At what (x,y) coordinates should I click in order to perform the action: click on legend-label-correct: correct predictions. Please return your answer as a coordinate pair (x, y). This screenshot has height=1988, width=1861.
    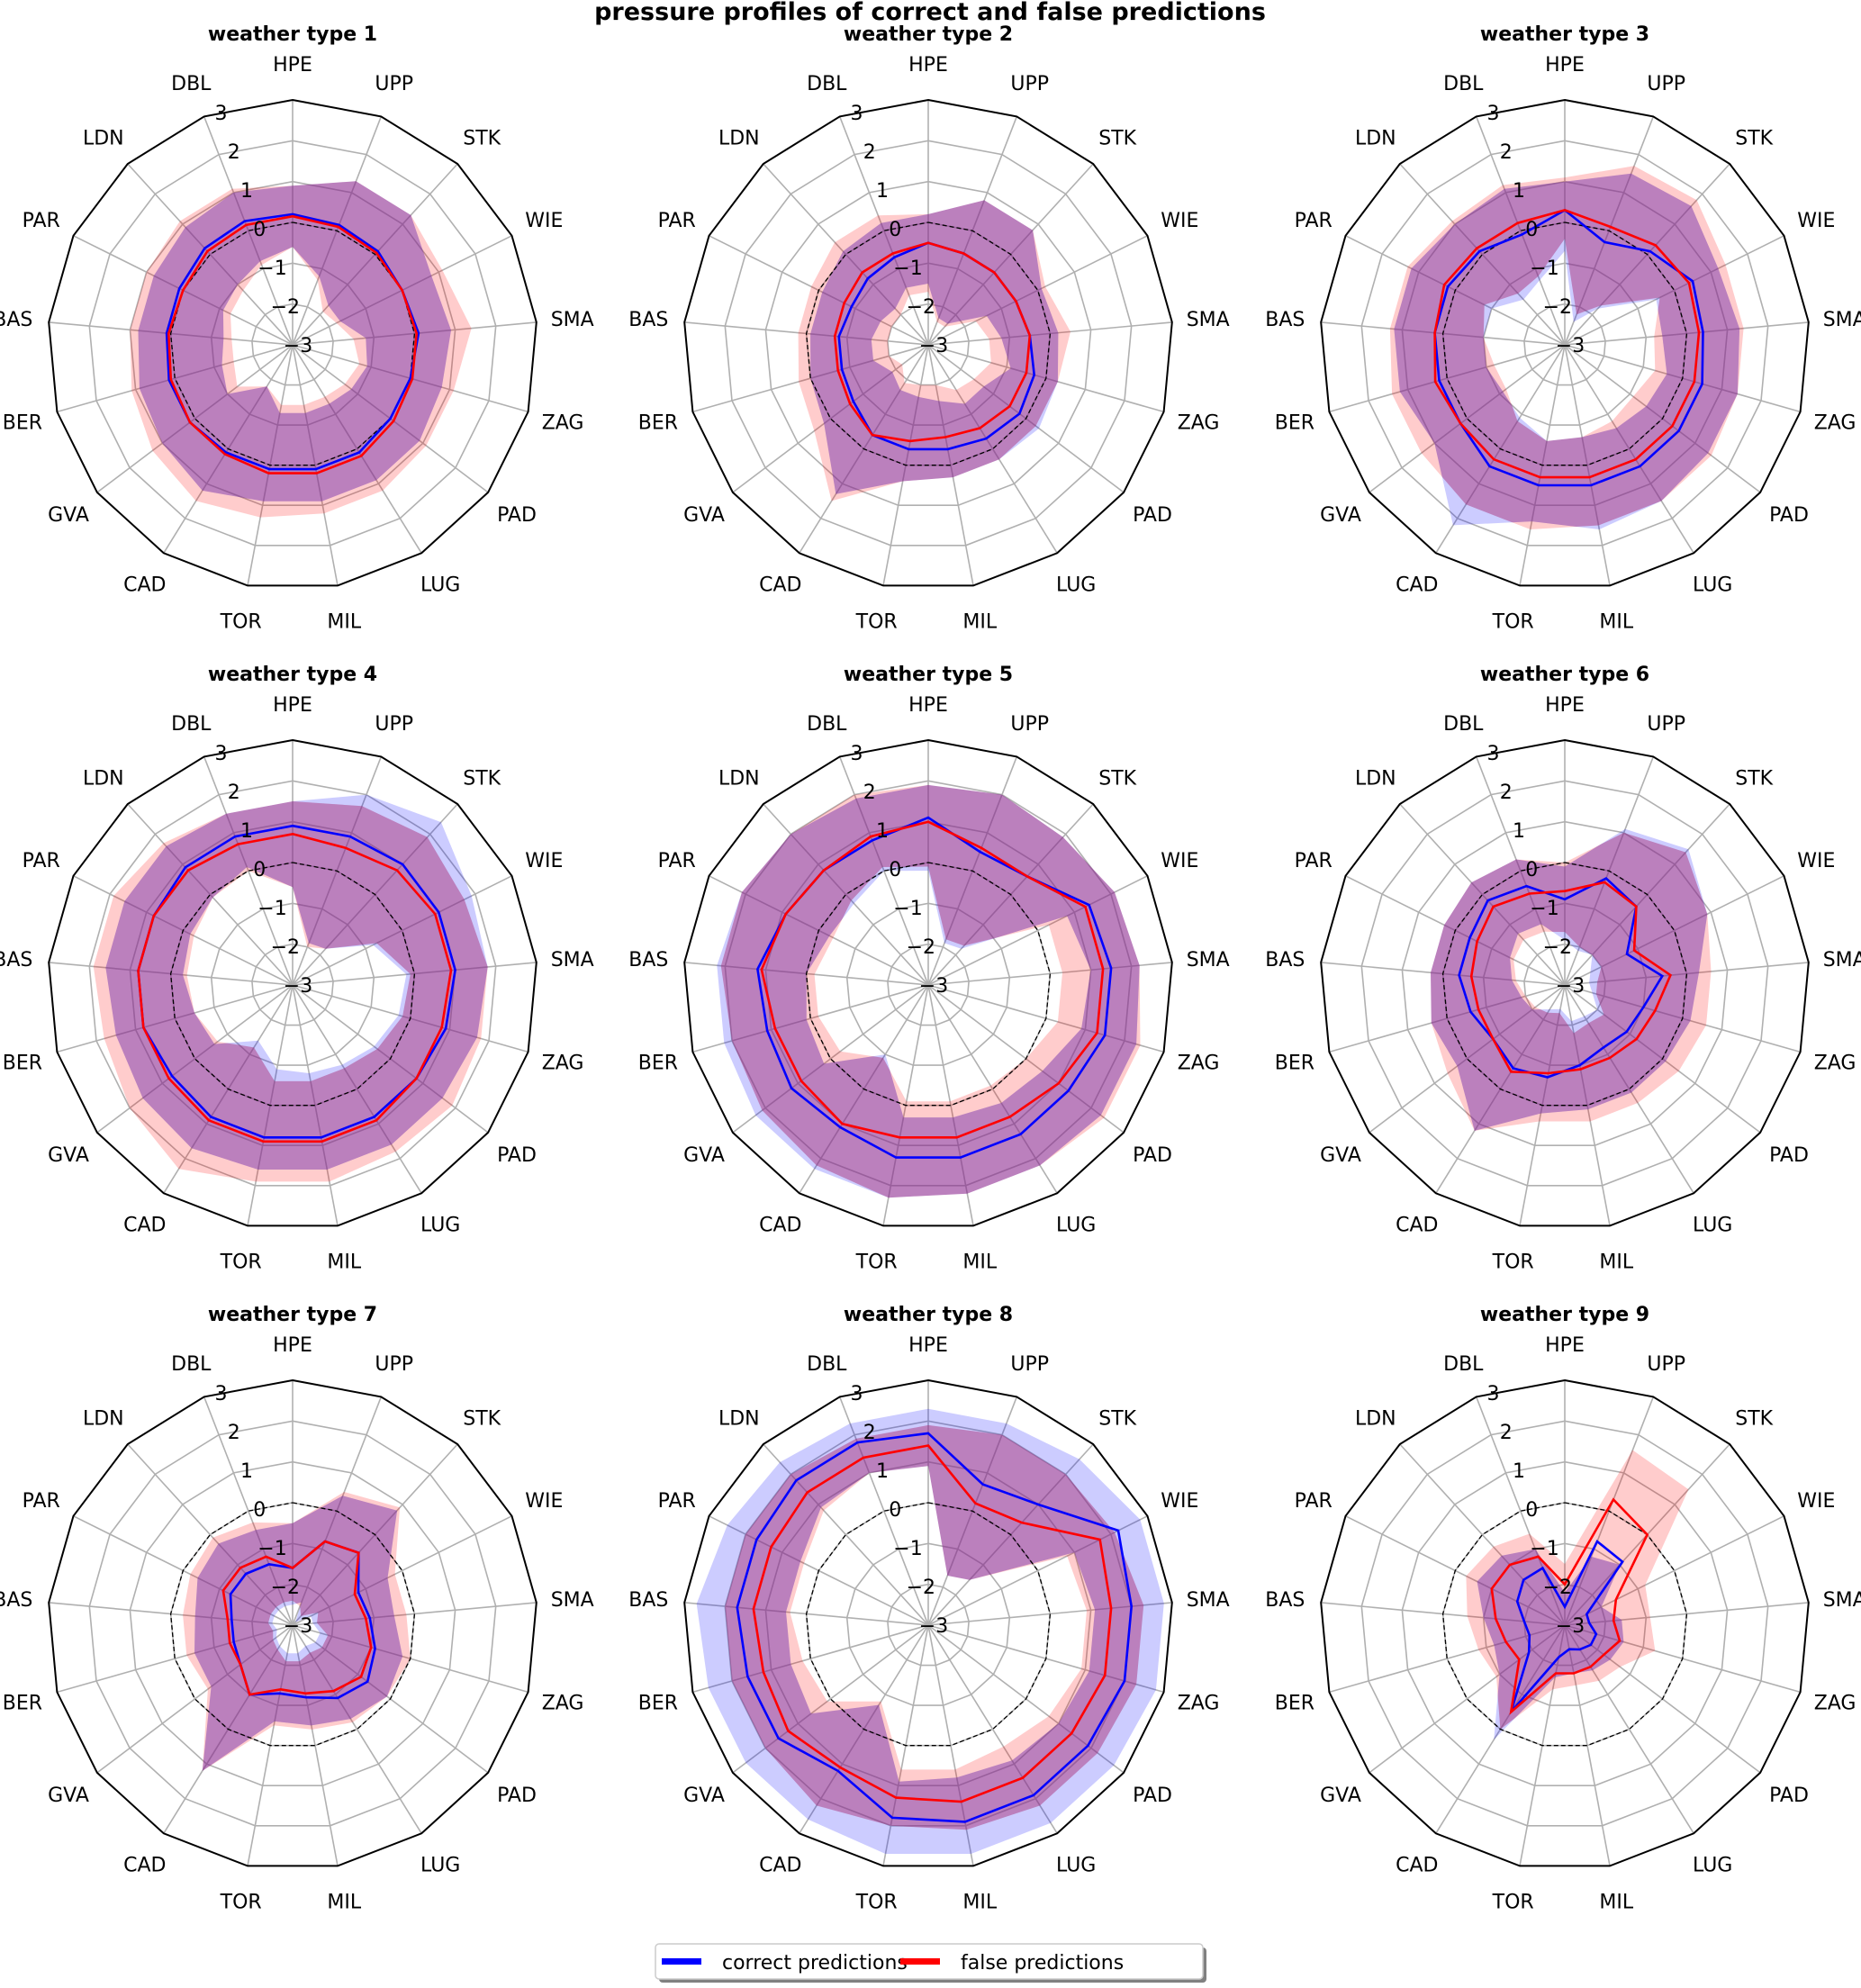
    Looking at the image, I should click on (815, 1963).